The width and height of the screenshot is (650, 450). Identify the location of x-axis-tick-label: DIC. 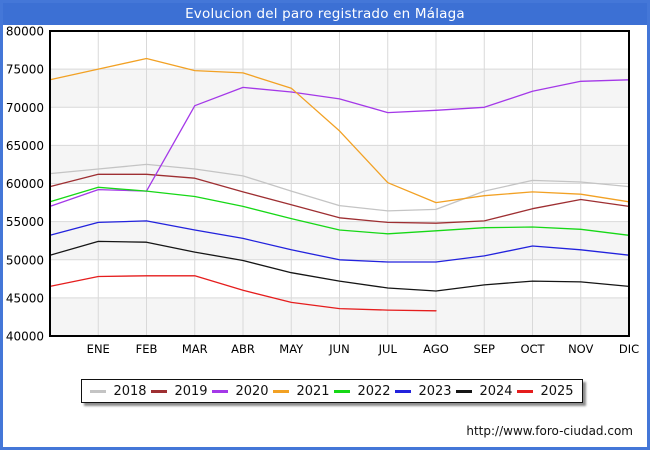
(629, 349).